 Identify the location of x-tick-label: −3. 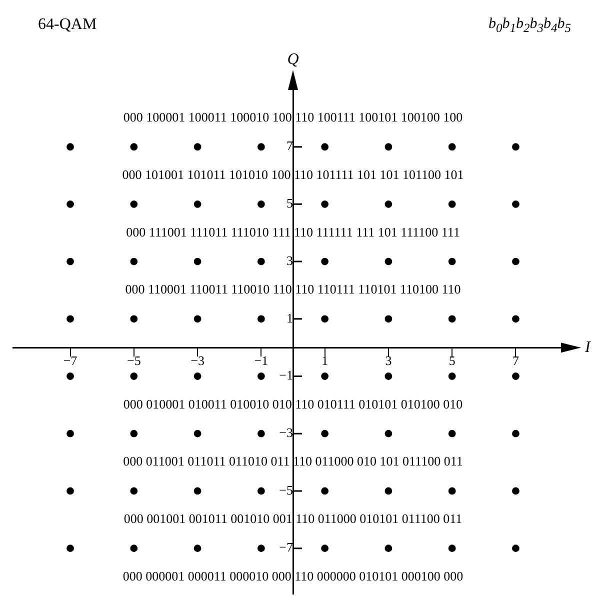
(197, 360).